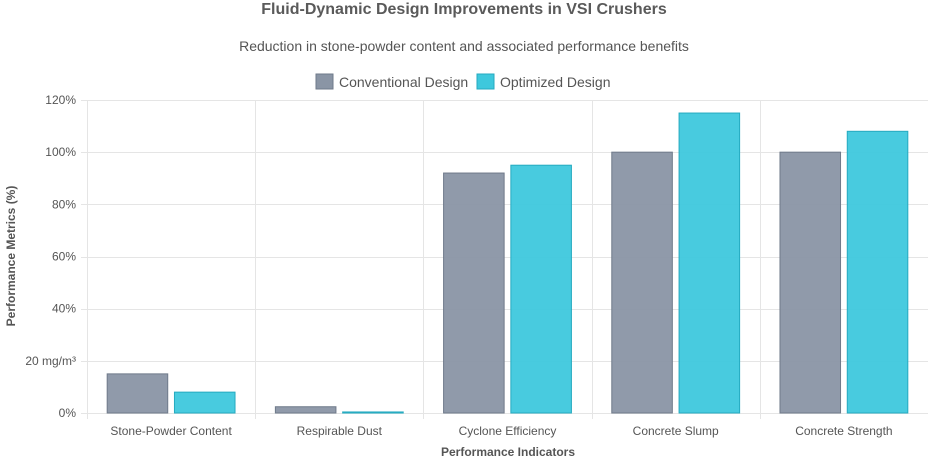 This screenshot has height=464, width=928. What do you see at coordinates (68, 413) in the screenshot?
I see `y-tick-label: 0%` at bounding box center [68, 413].